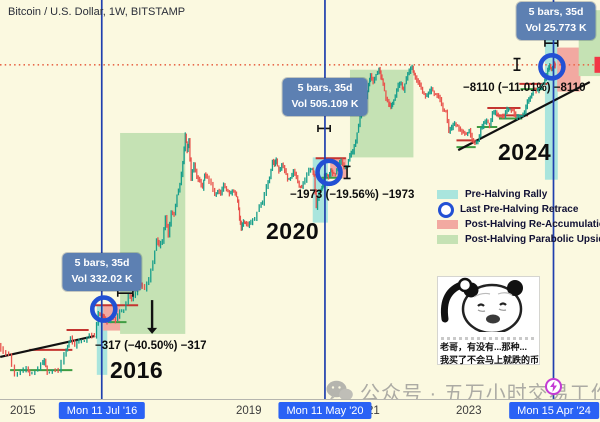 The image size is (600, 422). Describe the element at coordinates (151, 346) in the screenshot. I see `retrace-annotation-2016: −317 (−40.50%) −317` at that location.